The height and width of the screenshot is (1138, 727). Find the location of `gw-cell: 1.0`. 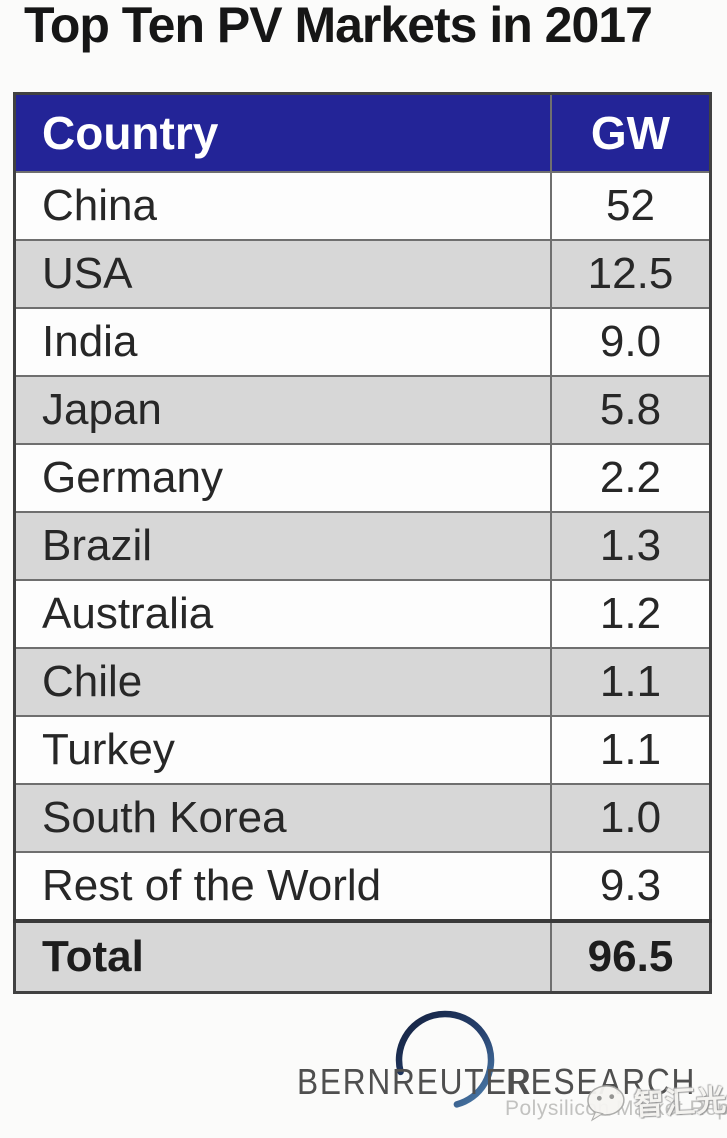

gw-cell: 1.0 is located at coordinates (631, 818).